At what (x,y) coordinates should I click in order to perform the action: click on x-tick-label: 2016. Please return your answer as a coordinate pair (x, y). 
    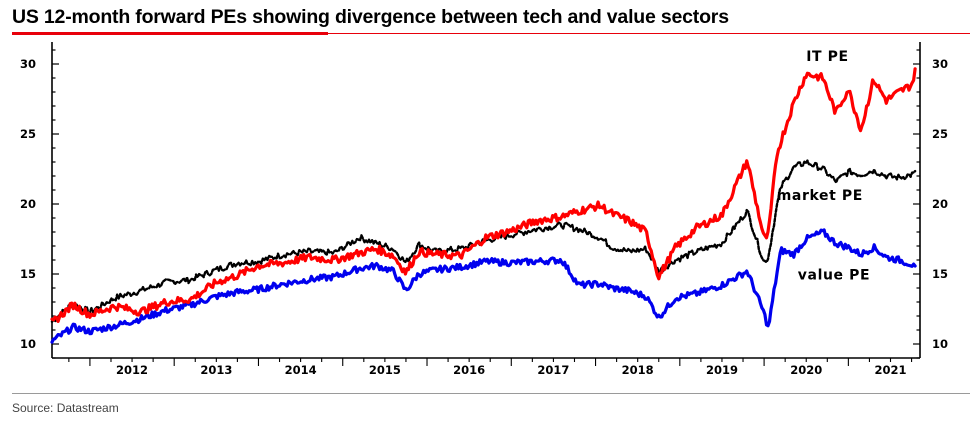
    Looking at the image, I should click on (469, 370).